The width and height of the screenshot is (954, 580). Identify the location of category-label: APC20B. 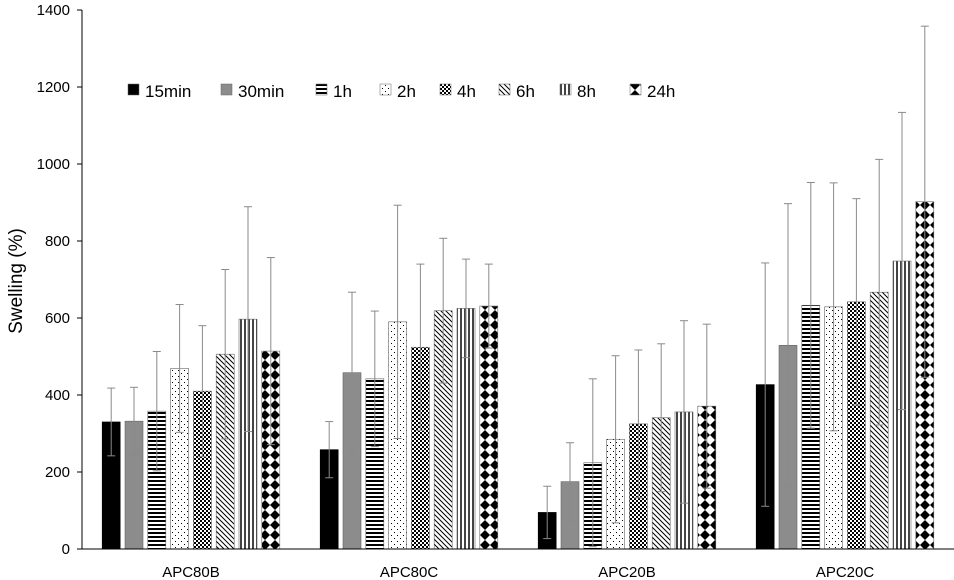
(627, 572).